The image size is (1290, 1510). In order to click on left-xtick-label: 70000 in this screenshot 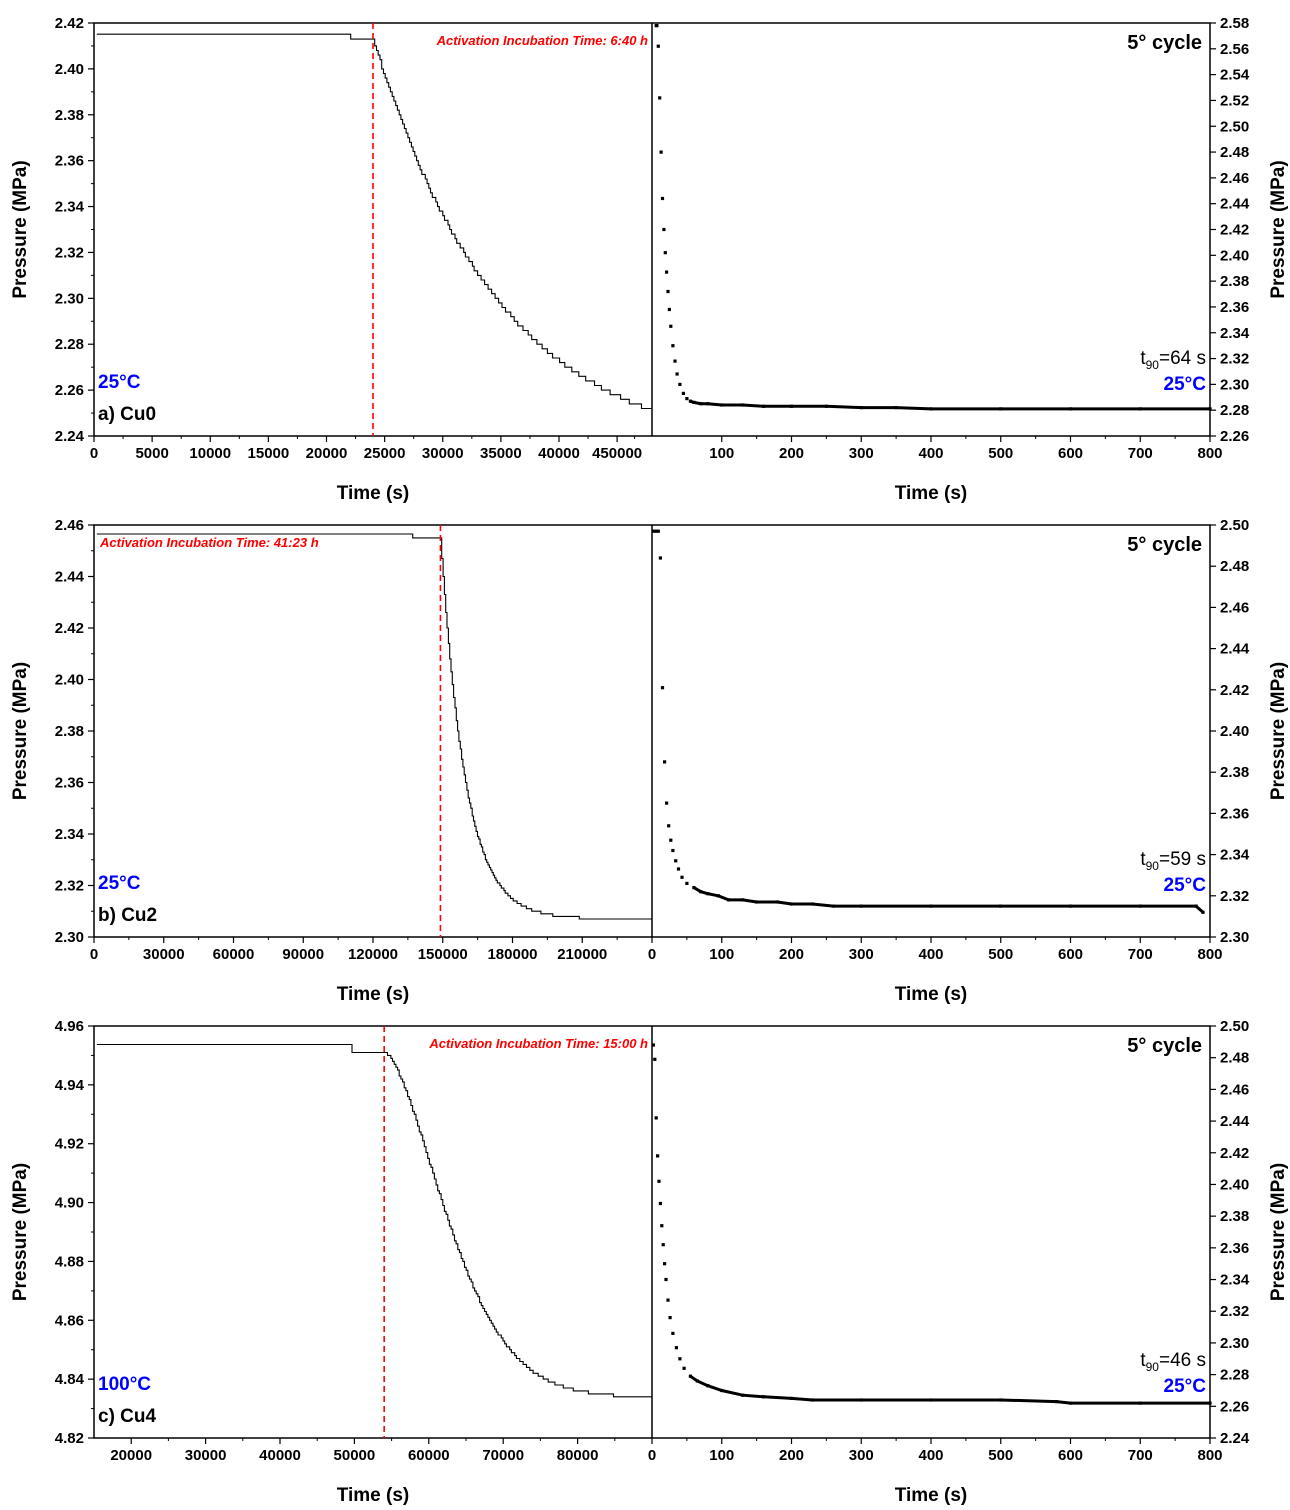, I will do `click(503, 1455)`.